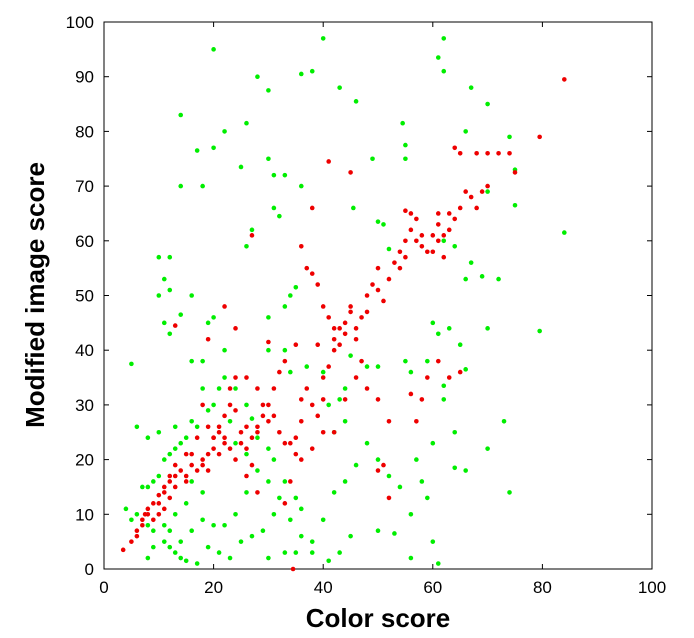 The width and height of the screenshot is (694, 638). What do you see at coordinates (542, 587) in the screenshot?
I see `x-tick-label: 80` at bounding box center [542, 587].